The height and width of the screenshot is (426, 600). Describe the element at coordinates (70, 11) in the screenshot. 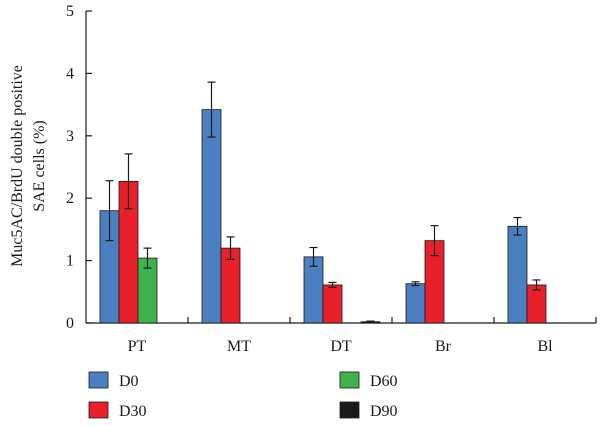

I see `y-tick-label: 5` at that location.